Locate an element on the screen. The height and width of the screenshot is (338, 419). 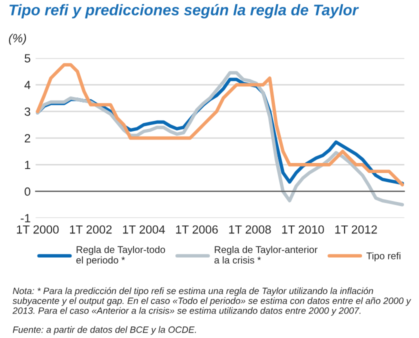
chart-title: Tipo refi y predicciones según la regla de Taylor is located at coordinates (184, 11).